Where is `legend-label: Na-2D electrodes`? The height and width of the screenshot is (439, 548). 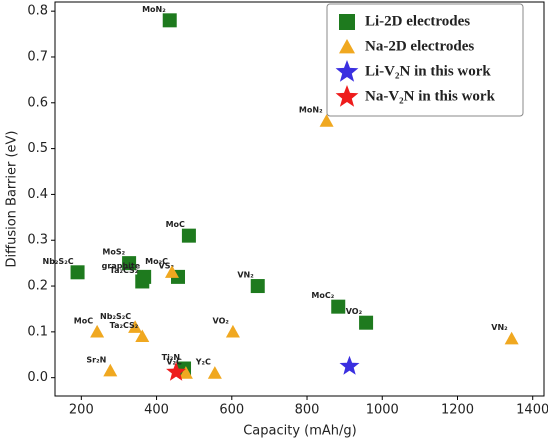 legend-label: Na-2D electrodes is located at coordinates (419, 46).